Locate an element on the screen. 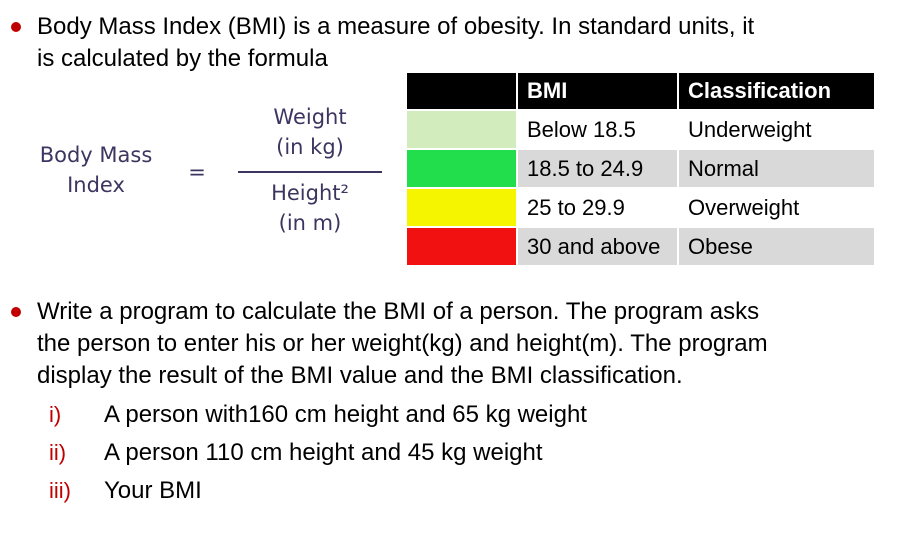 This screenshot has height=557, width=907. color-swatch-underweight is located at coordinates (462, 128).